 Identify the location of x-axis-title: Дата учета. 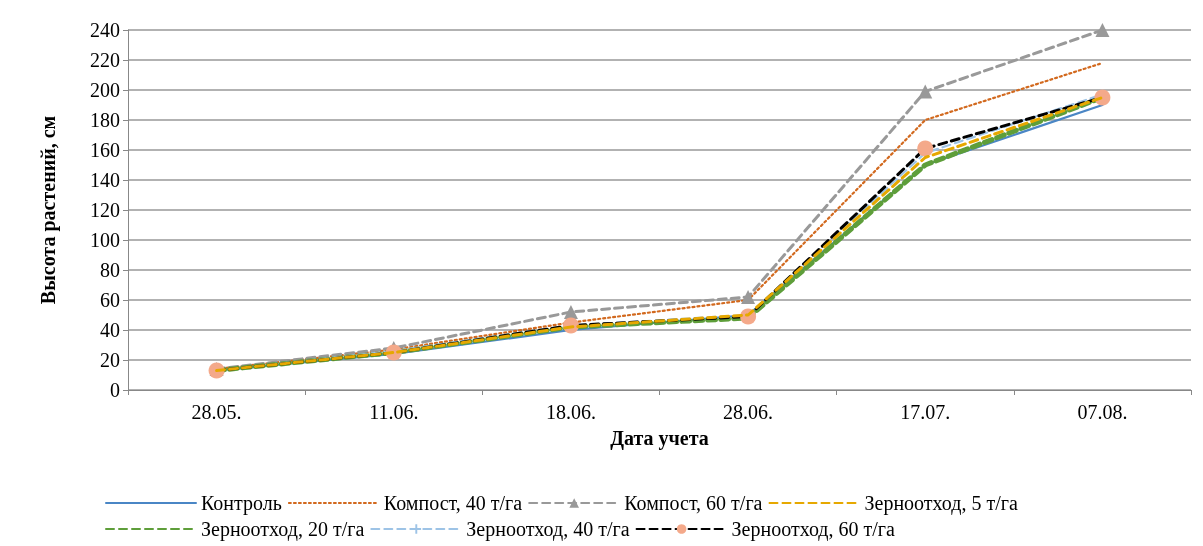
(659, 438).